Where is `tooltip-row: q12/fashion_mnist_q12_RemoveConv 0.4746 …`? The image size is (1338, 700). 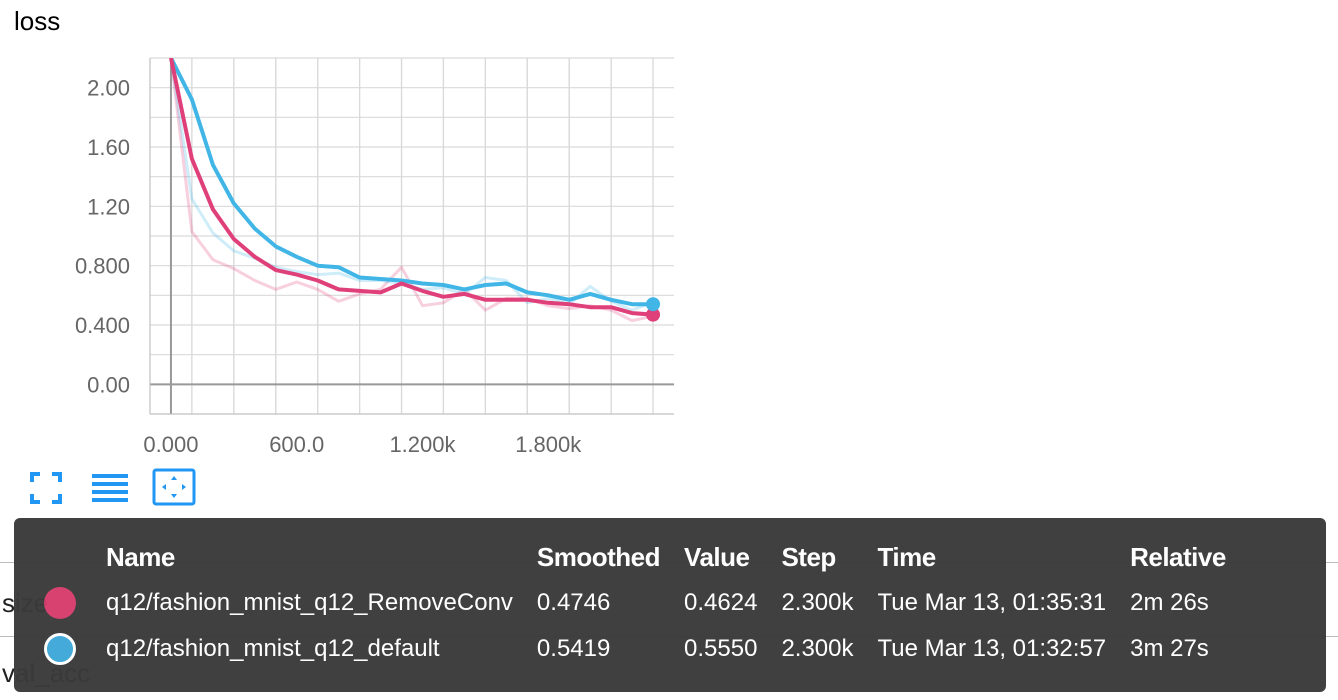 tooltip-row: q12/fashion_mnist_q12_RemoveConv 0.4746 … is located at coordinates (626, 603).